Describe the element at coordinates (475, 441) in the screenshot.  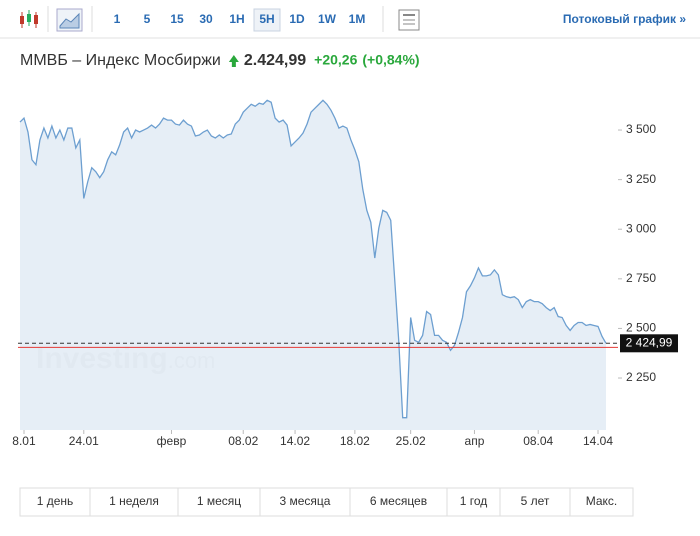
I see `x-tick-label: апр` at that location.